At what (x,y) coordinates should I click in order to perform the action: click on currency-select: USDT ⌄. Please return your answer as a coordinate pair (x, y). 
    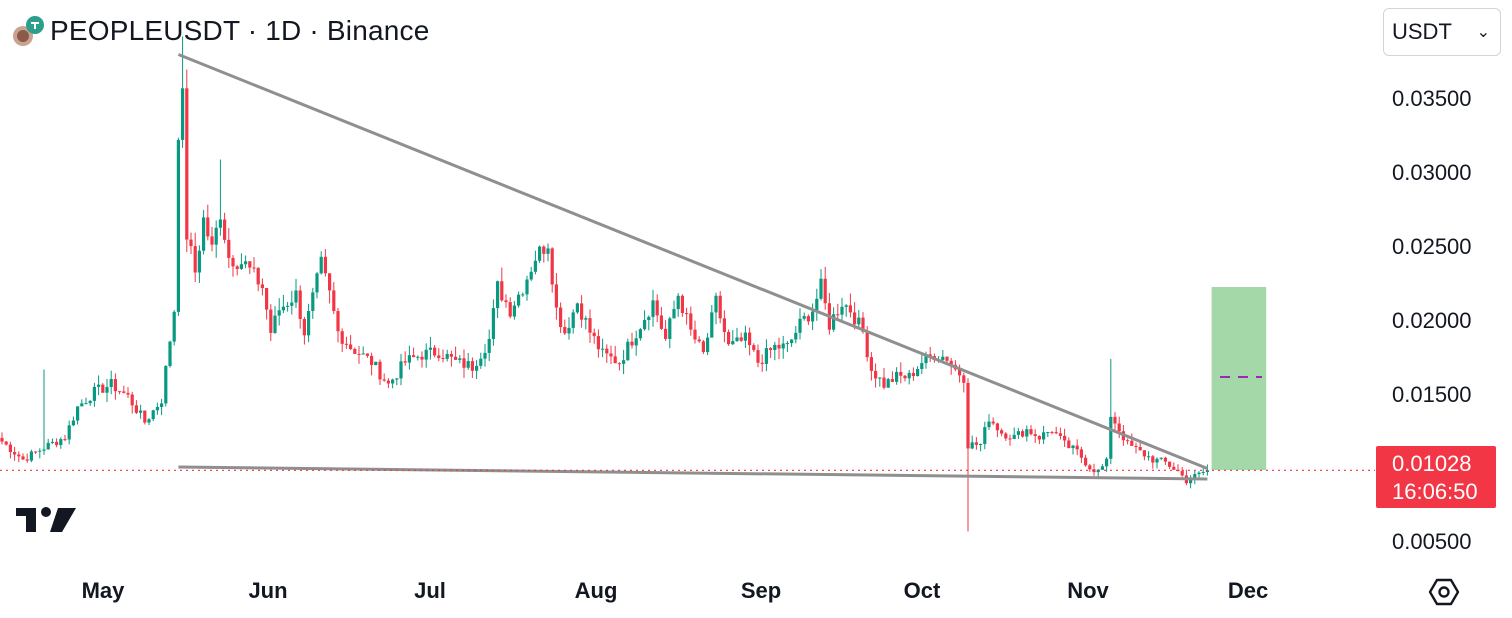
    Looking at the image, I should click on (1442, 32).